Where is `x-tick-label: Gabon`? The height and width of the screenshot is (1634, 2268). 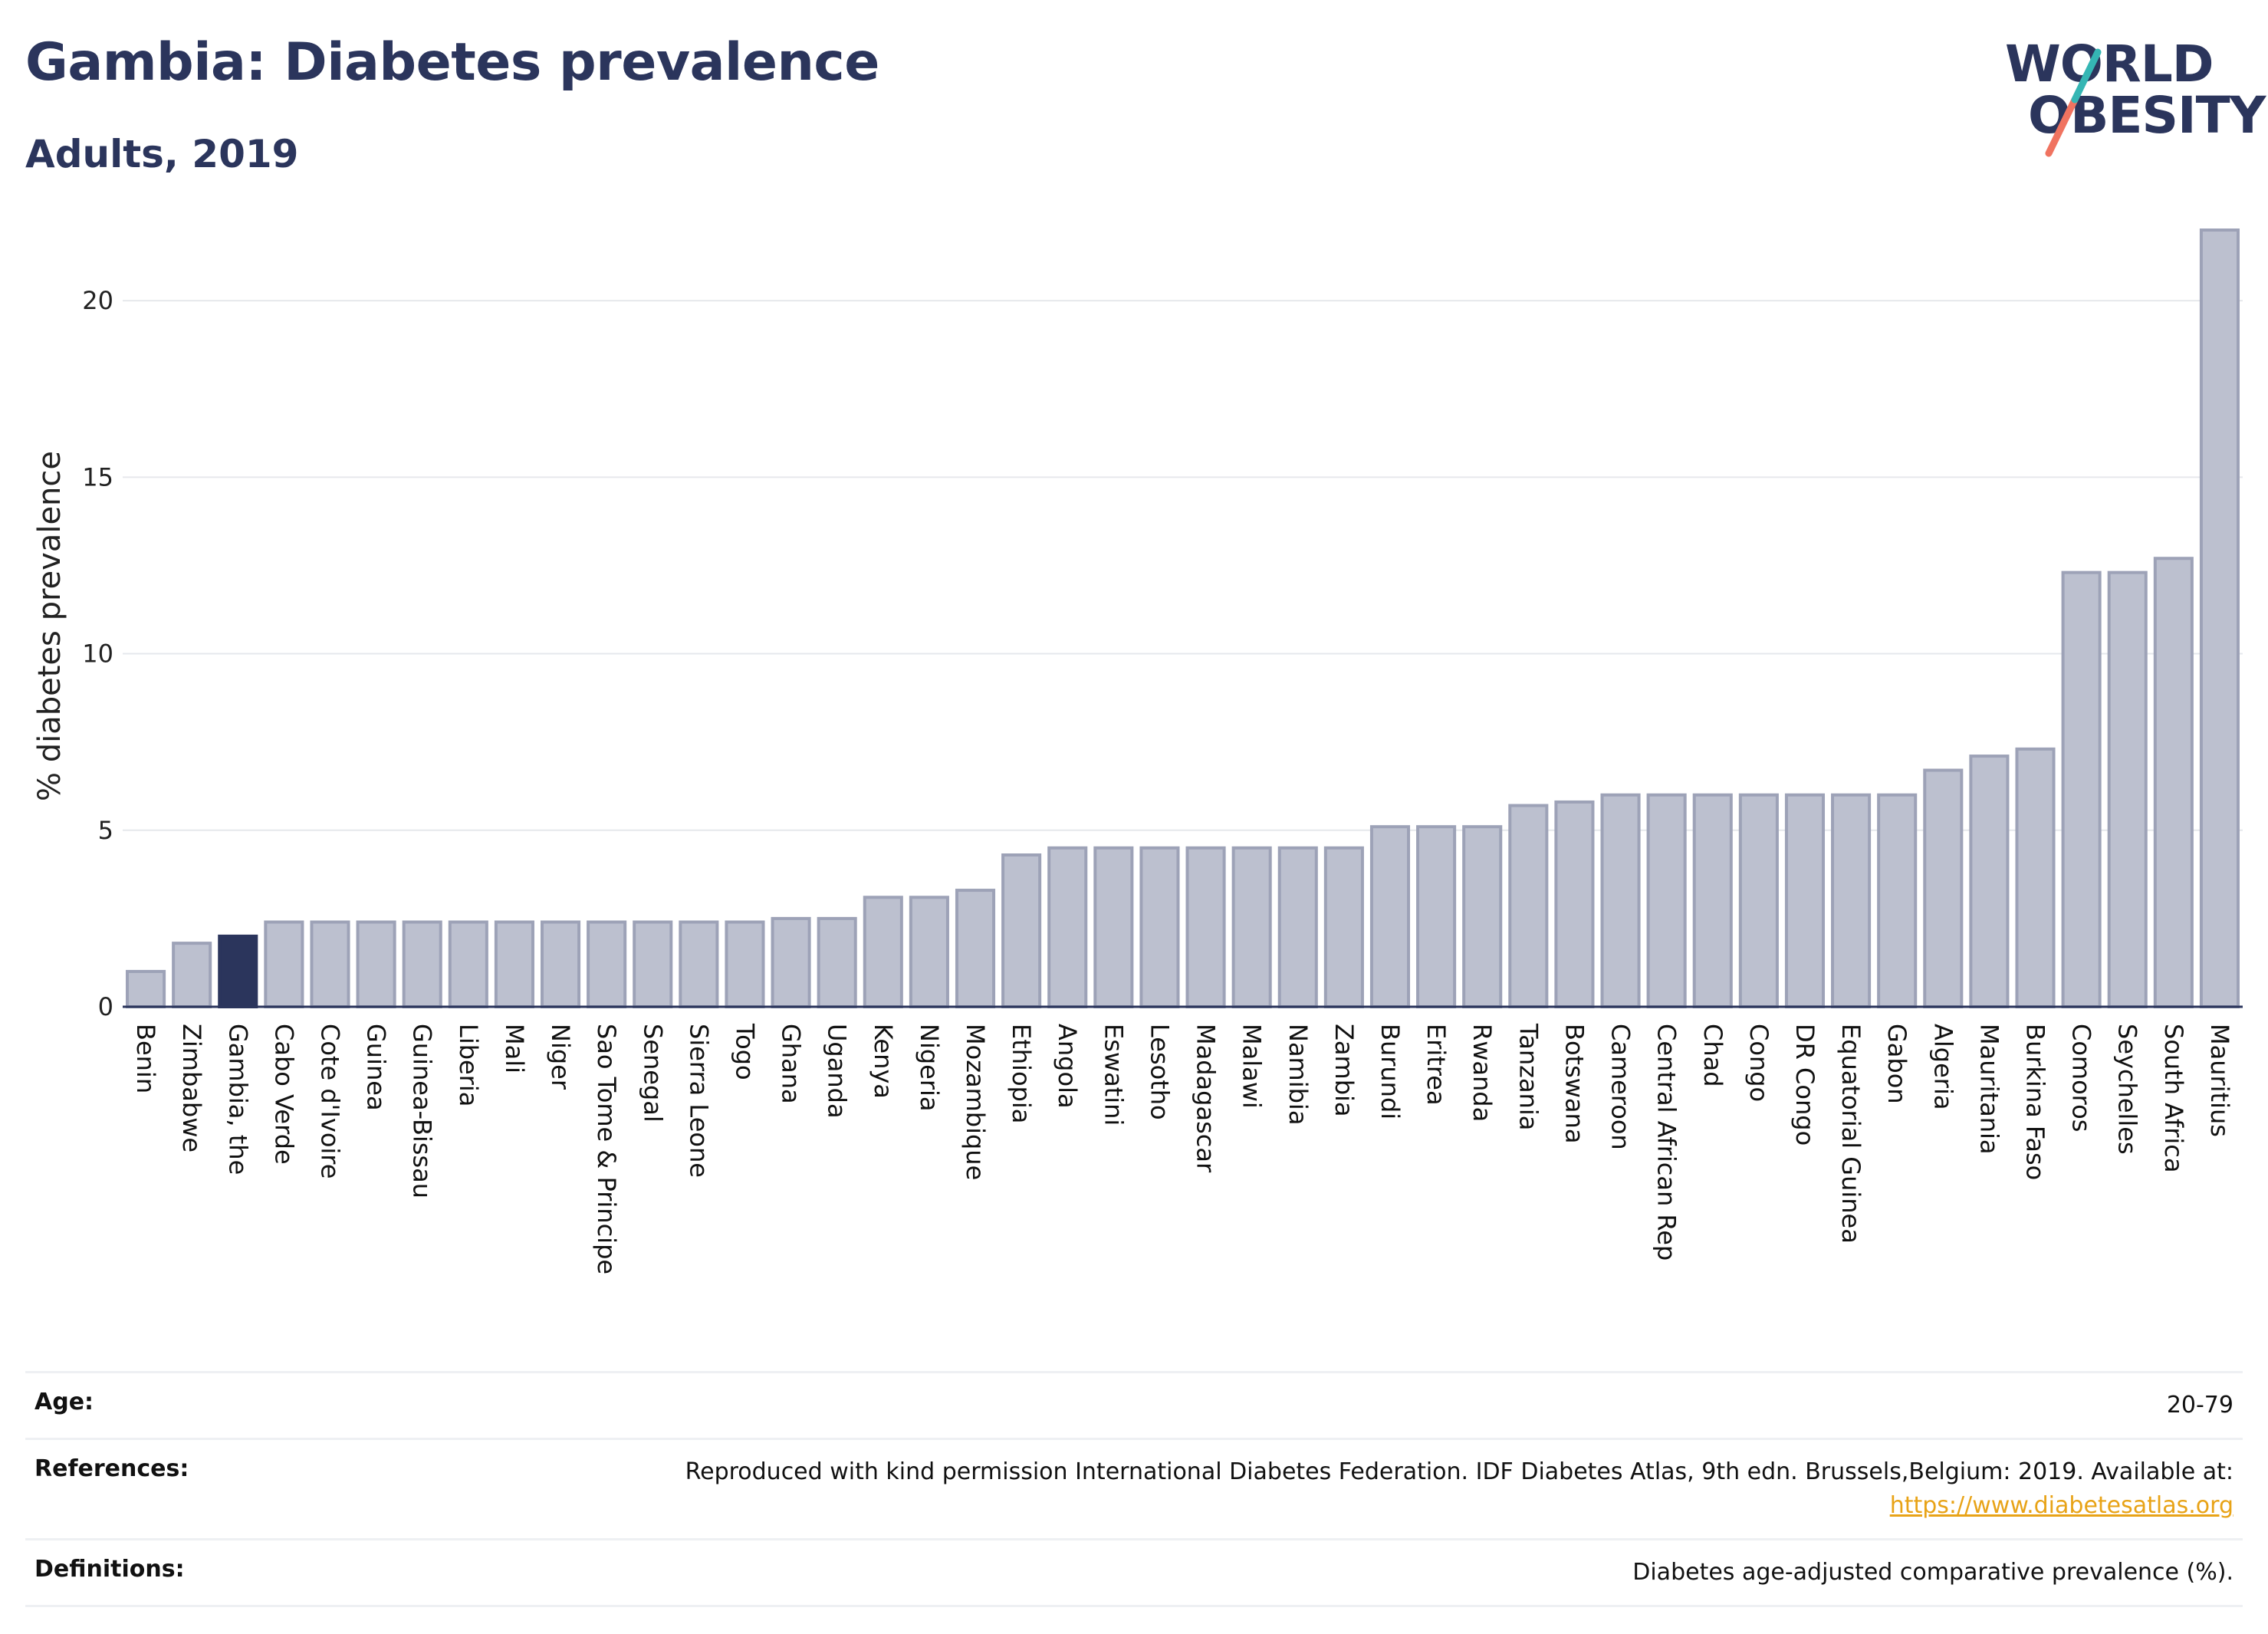
x-tick-label: Gabon is located at coordinates (1896, 1064).